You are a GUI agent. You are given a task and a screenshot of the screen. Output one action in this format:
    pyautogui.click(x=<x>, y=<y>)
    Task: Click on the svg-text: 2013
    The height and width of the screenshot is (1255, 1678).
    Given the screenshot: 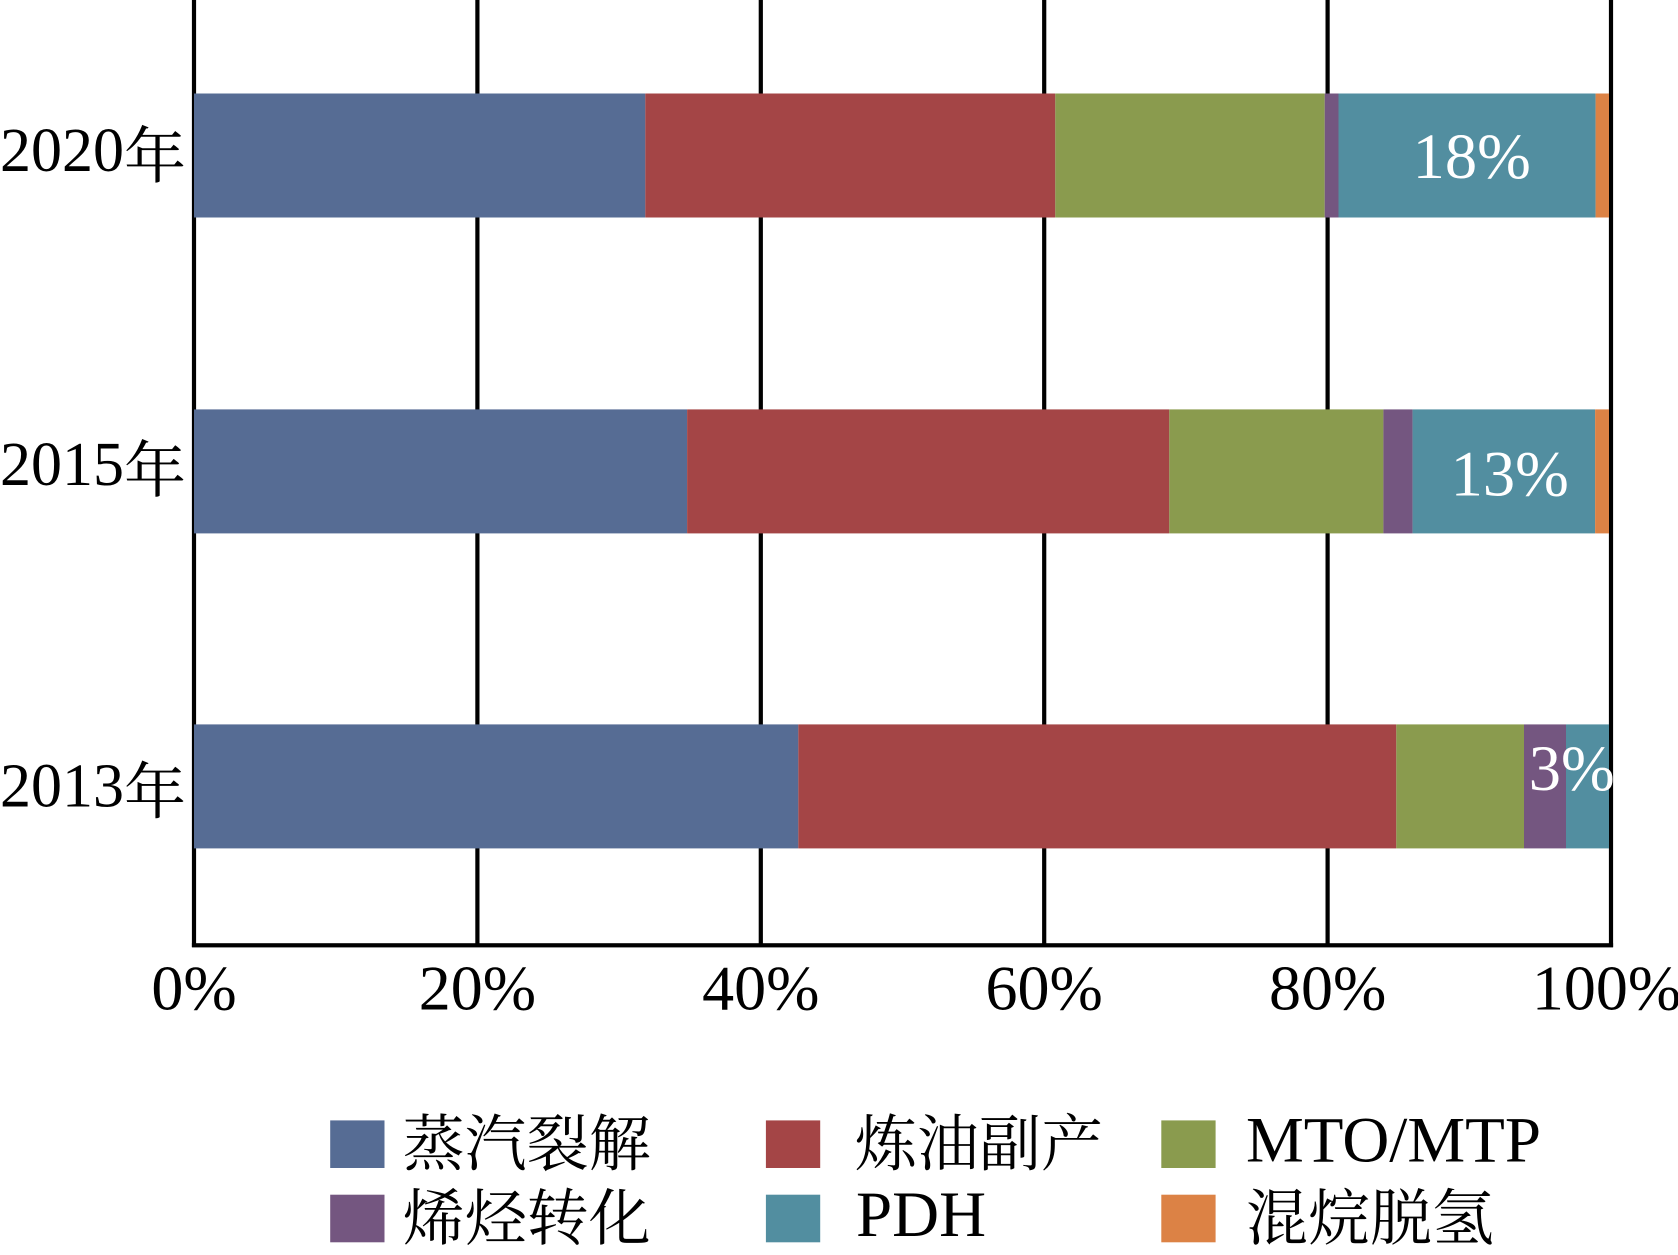 What is the action you would take?
    pyautogui.click(x=62, y=787)
    